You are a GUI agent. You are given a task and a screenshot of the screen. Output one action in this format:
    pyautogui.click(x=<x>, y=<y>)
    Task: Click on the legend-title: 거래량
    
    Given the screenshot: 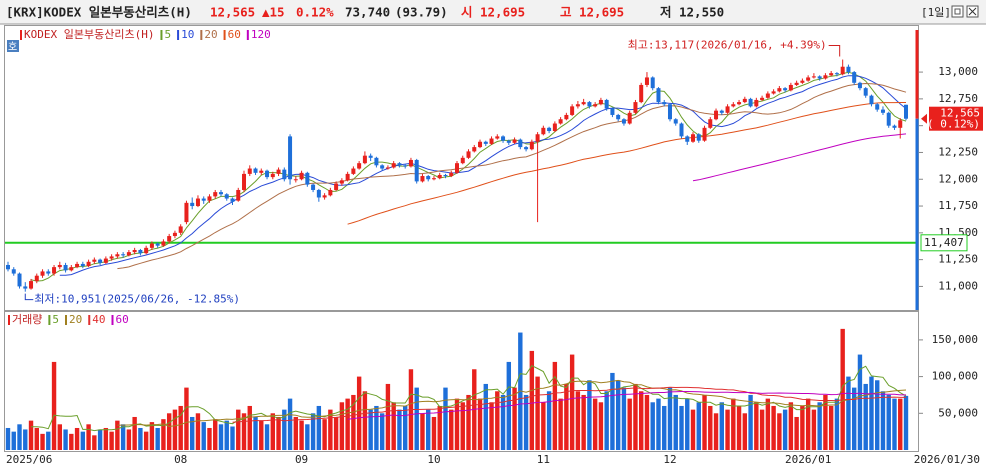 What is the action you would take?
    pyautogui.click(x=27, y=319)
    